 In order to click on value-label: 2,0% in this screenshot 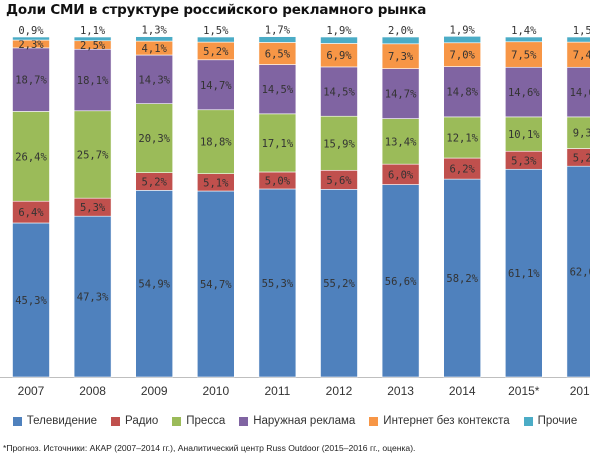, I will do `click(401, 31)`.